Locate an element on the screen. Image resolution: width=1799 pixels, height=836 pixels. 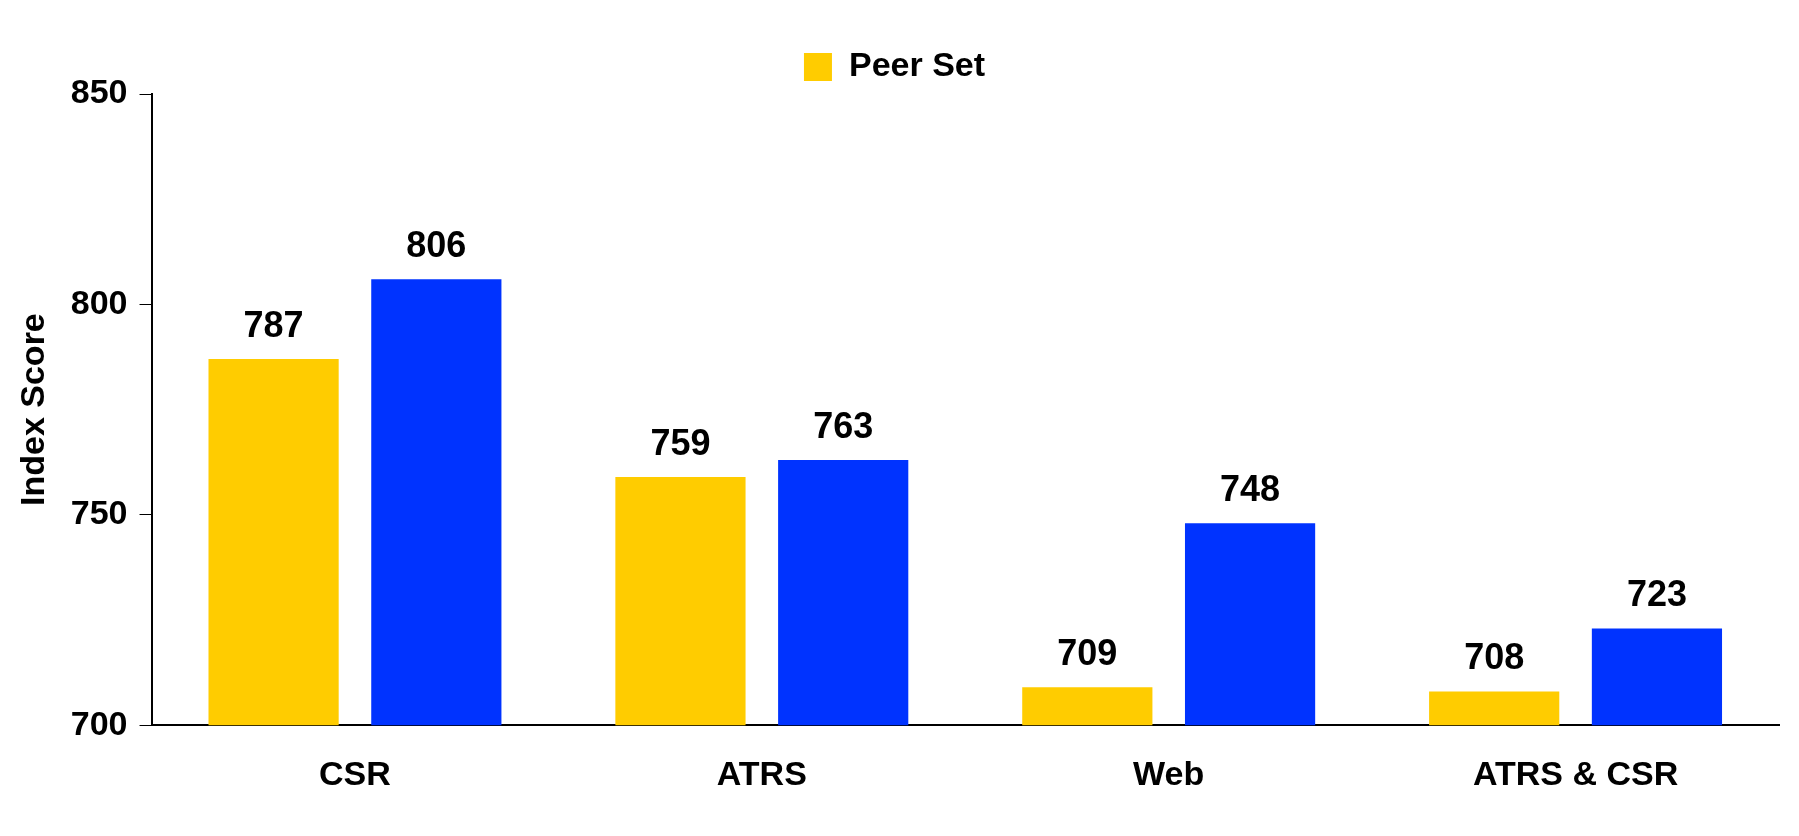
data-label: 708 is located at coordinates (1494, 657).